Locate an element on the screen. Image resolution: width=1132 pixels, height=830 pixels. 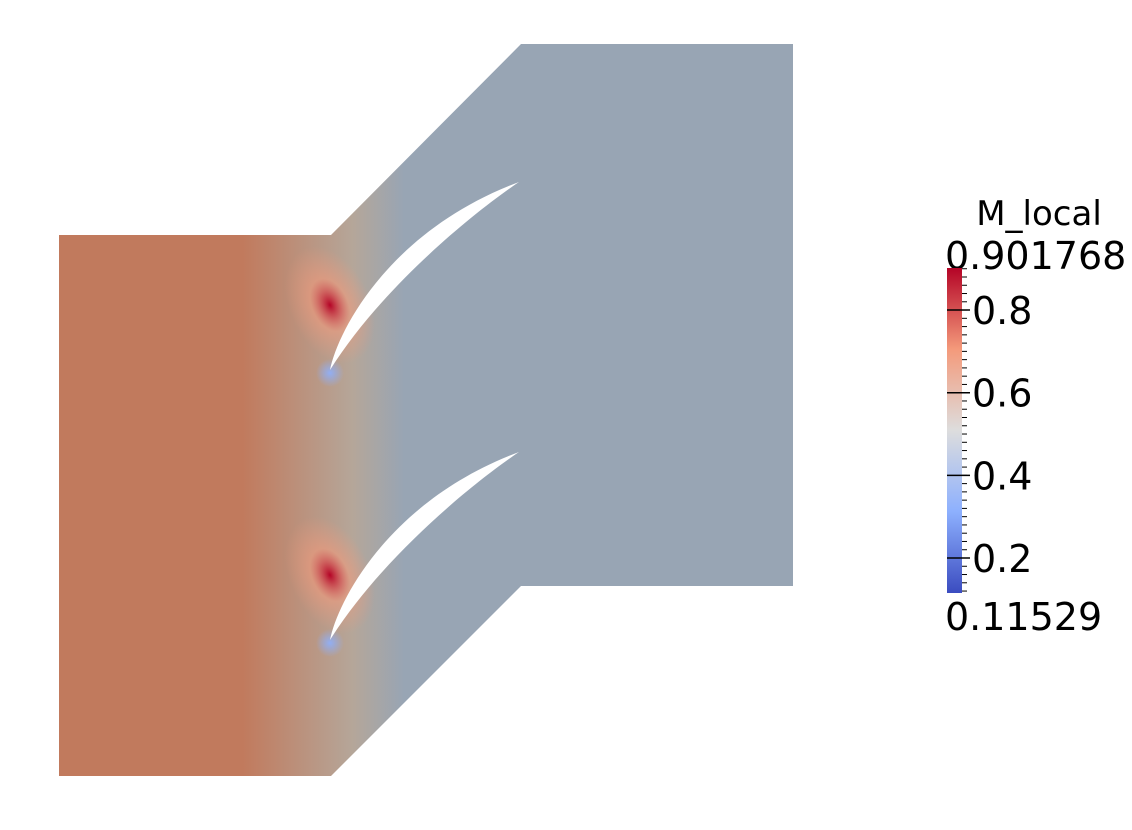
colorbar-tick-label: 0.6 is located at coordinates (1002, 394).